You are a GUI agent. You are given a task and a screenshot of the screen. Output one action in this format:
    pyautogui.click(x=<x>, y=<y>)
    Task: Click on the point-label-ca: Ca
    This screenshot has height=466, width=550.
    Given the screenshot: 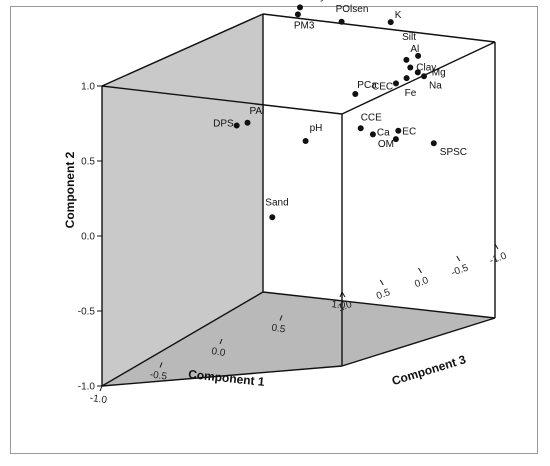 What is the action you would take?
    pyautogui.click(x=383, y=132)
    